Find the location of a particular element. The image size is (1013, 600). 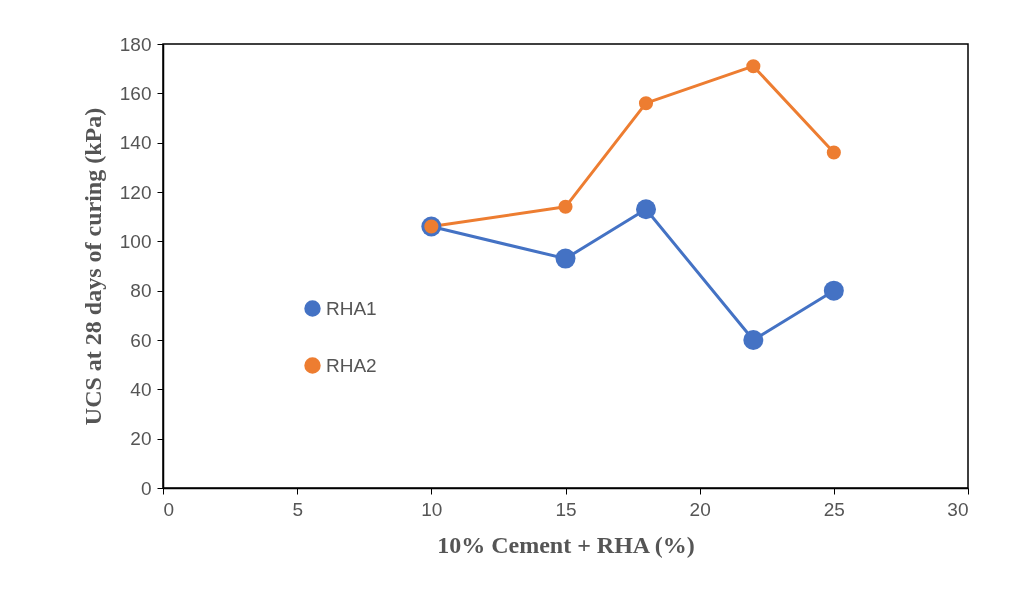

y-tick-label: 100 is located at coordinates (135, 241).